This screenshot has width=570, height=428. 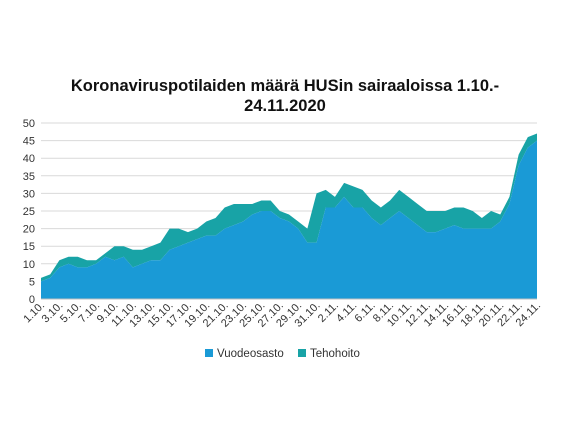 What do you see at coordinates (32, 282) in the screenshot?
I see `y-tick-label: 5` at bounding box center [32, 282].